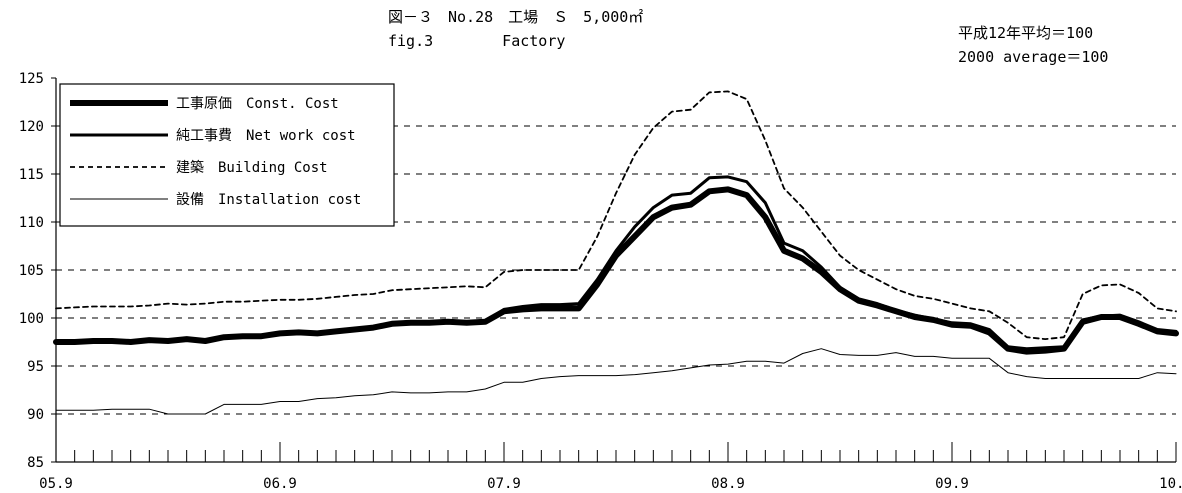 This screenshot has height=493, width=1182. What do you see at coordinates (728, 484) in the screenshot?
I see `x-tick-label-08.9: 08.9` at bounding box center [728, 484].